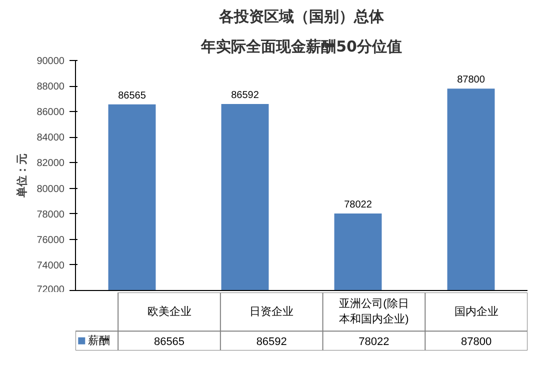 This screenshot has width=539, height=370. Describe the element at coordinates (99, 340) in the screenshot. I see `legend-label: 薪酬` at that location.